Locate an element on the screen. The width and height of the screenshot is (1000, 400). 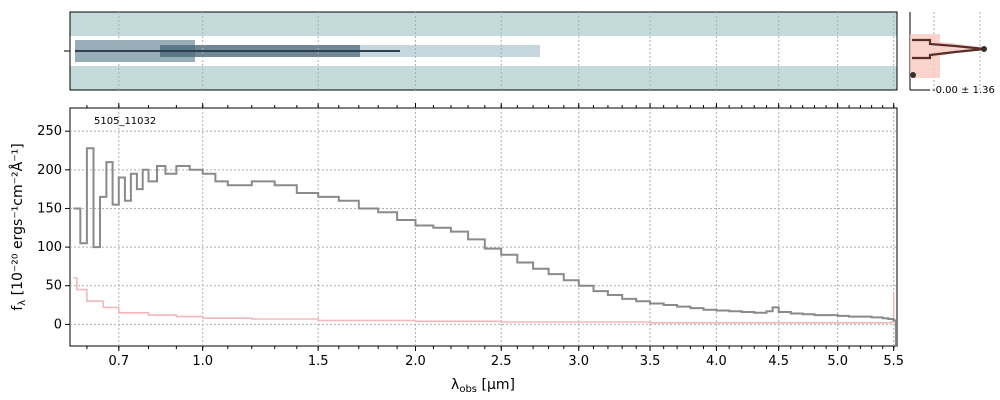
x-tick-label: 4.5 is located at coordinates (778, 361).